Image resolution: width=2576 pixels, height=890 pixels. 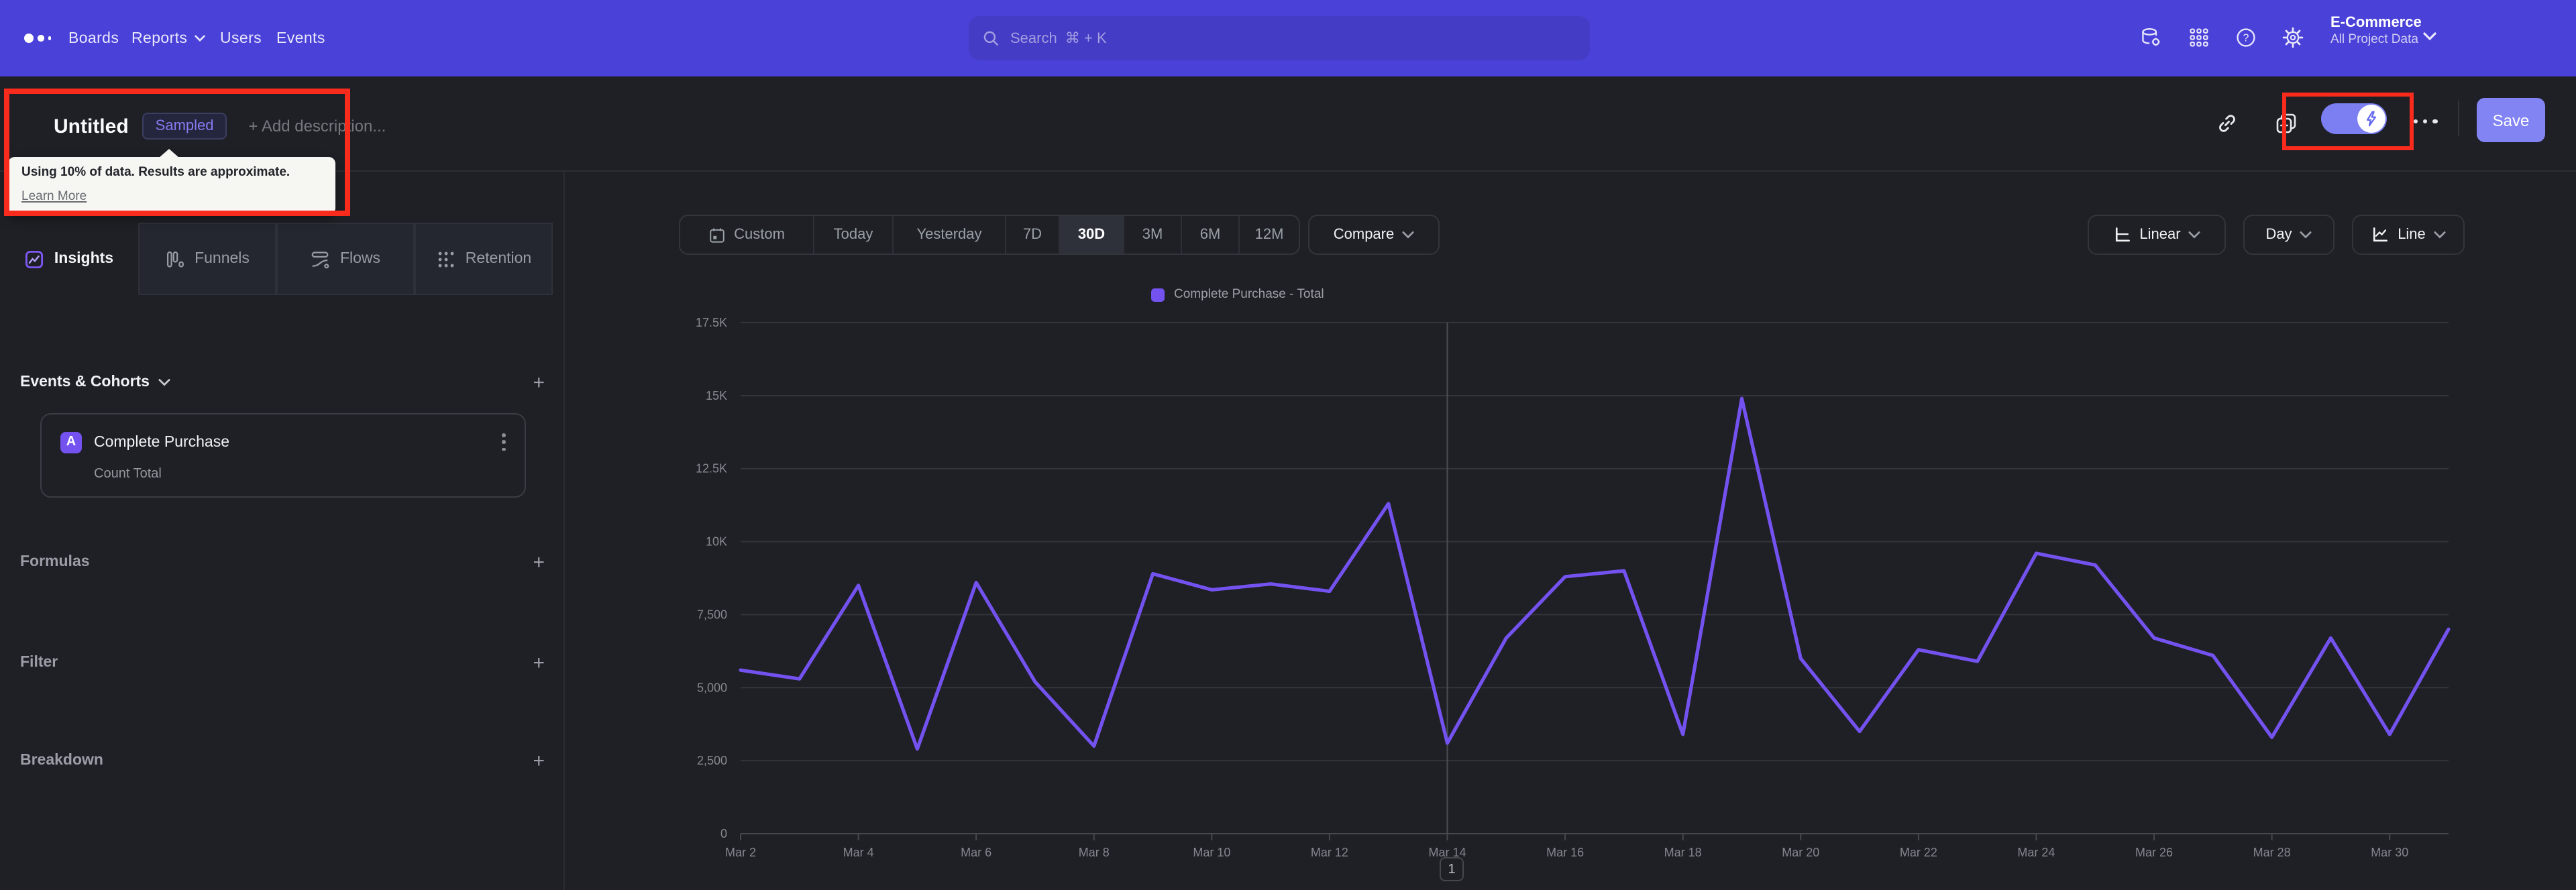 I want to click on tooltip-learn-more-link: Learn More, so click(x=54, y=197).